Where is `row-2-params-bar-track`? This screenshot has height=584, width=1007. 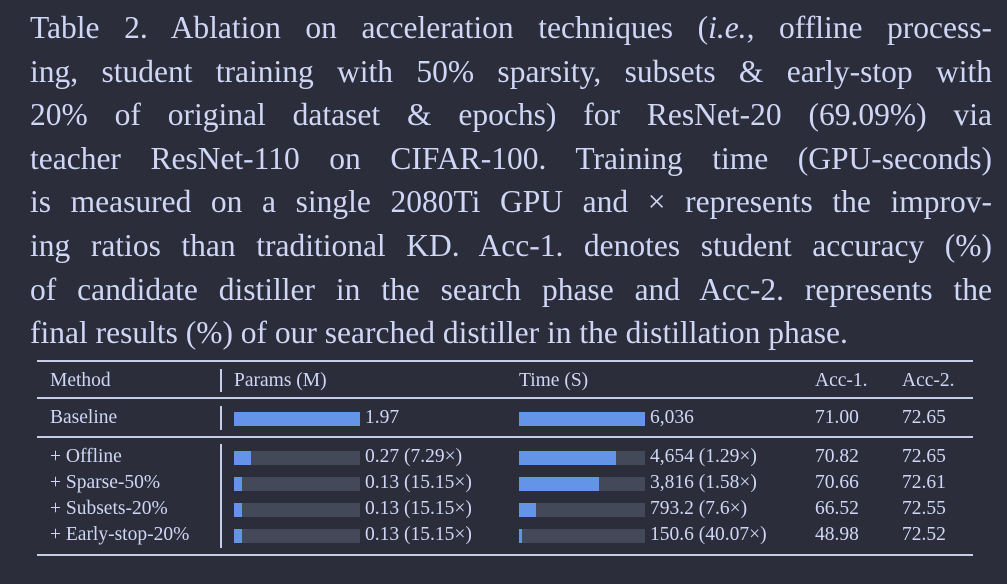
row-2-params-bar-track is located at coordinates (297, 458).